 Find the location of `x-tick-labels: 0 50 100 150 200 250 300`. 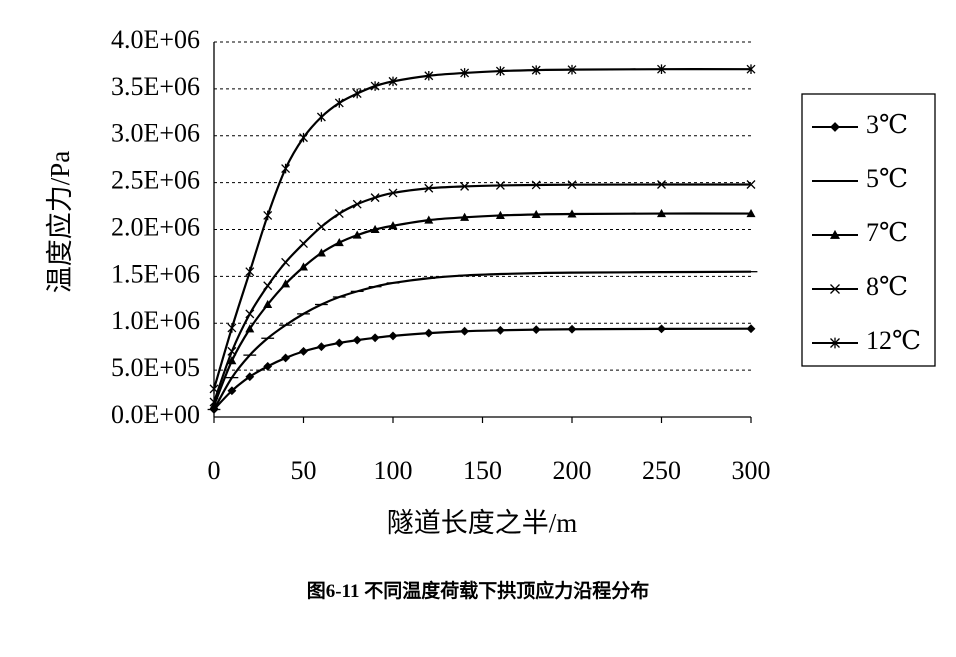

x-tick-labels: 0 50 100 150 200 250 300 is located at coordinates (489, 470).